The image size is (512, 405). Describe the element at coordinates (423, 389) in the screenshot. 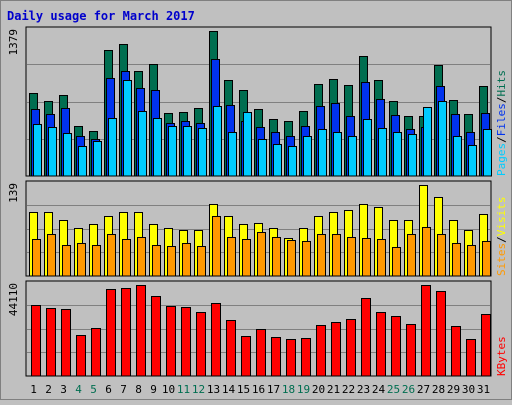

I see `x-label-day-27: 27` at that location.